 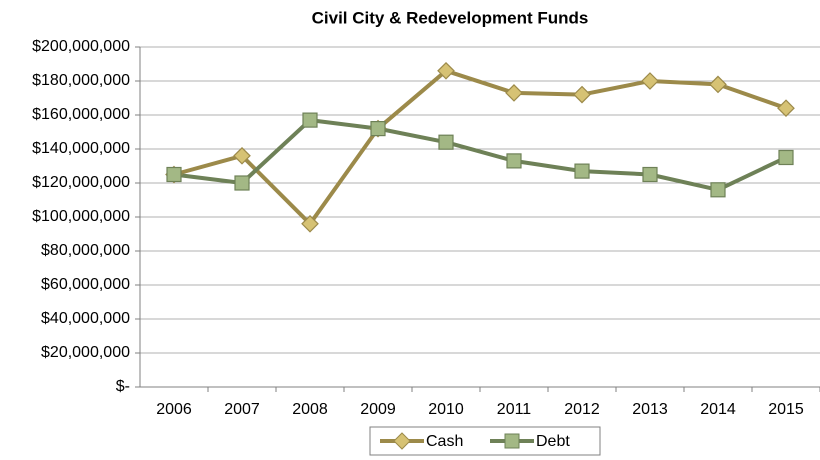 What do you see at coordinates (85, 318) in the screenshot?
I see `y-tick-label: $40,000,000` at bounding box center [85, 318].